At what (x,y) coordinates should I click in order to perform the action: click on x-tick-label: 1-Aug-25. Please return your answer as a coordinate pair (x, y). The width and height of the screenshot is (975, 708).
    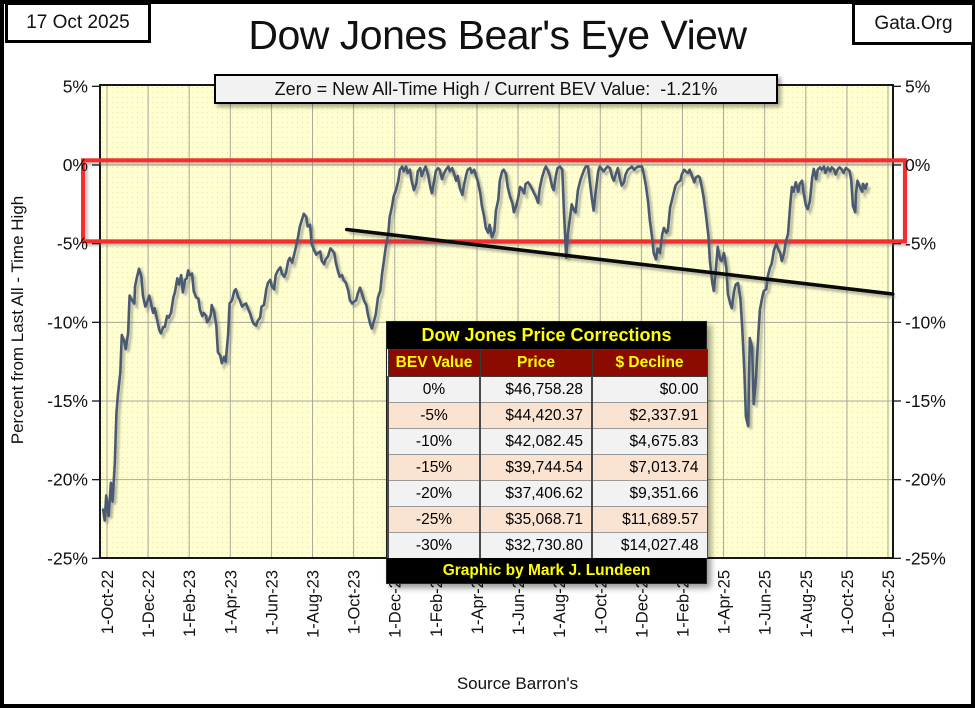
    Looking at the image, I should click on (807, 604).